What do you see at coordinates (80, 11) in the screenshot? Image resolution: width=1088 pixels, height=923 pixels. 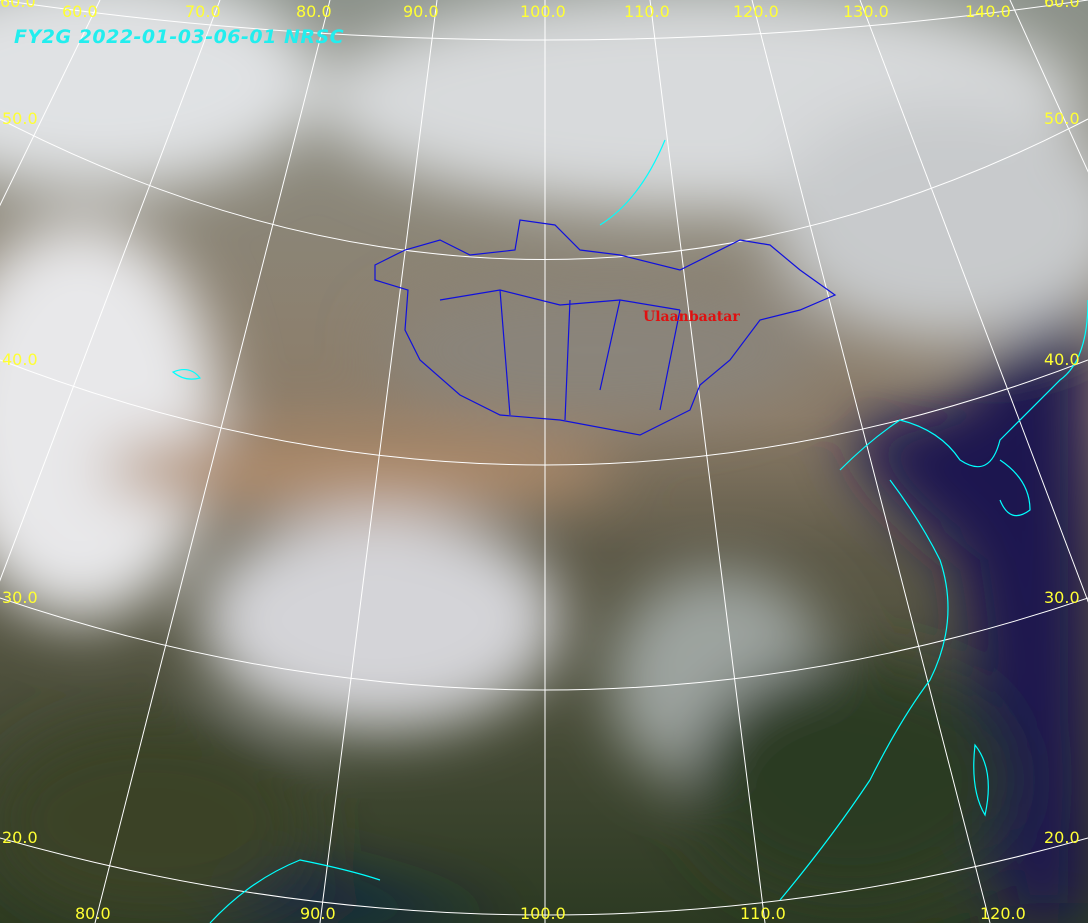 I see `lon-label: 60.0` at bounding box center [80, 11].